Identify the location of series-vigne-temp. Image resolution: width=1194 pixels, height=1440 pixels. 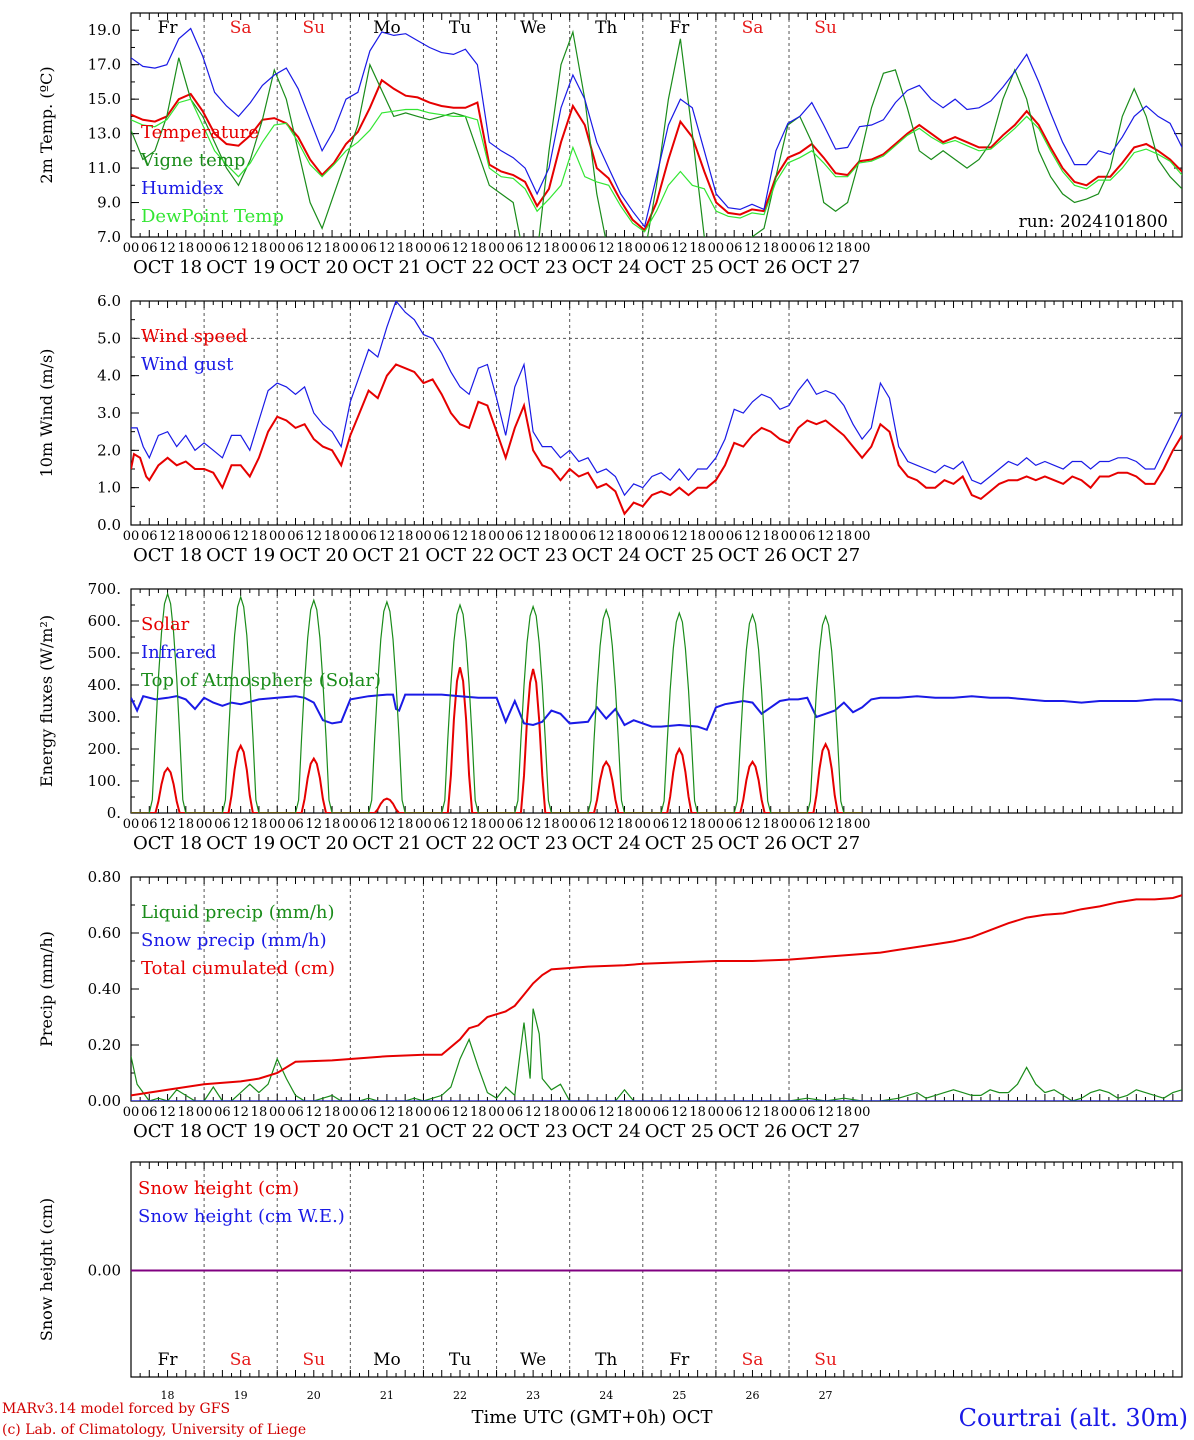
(656, 133).